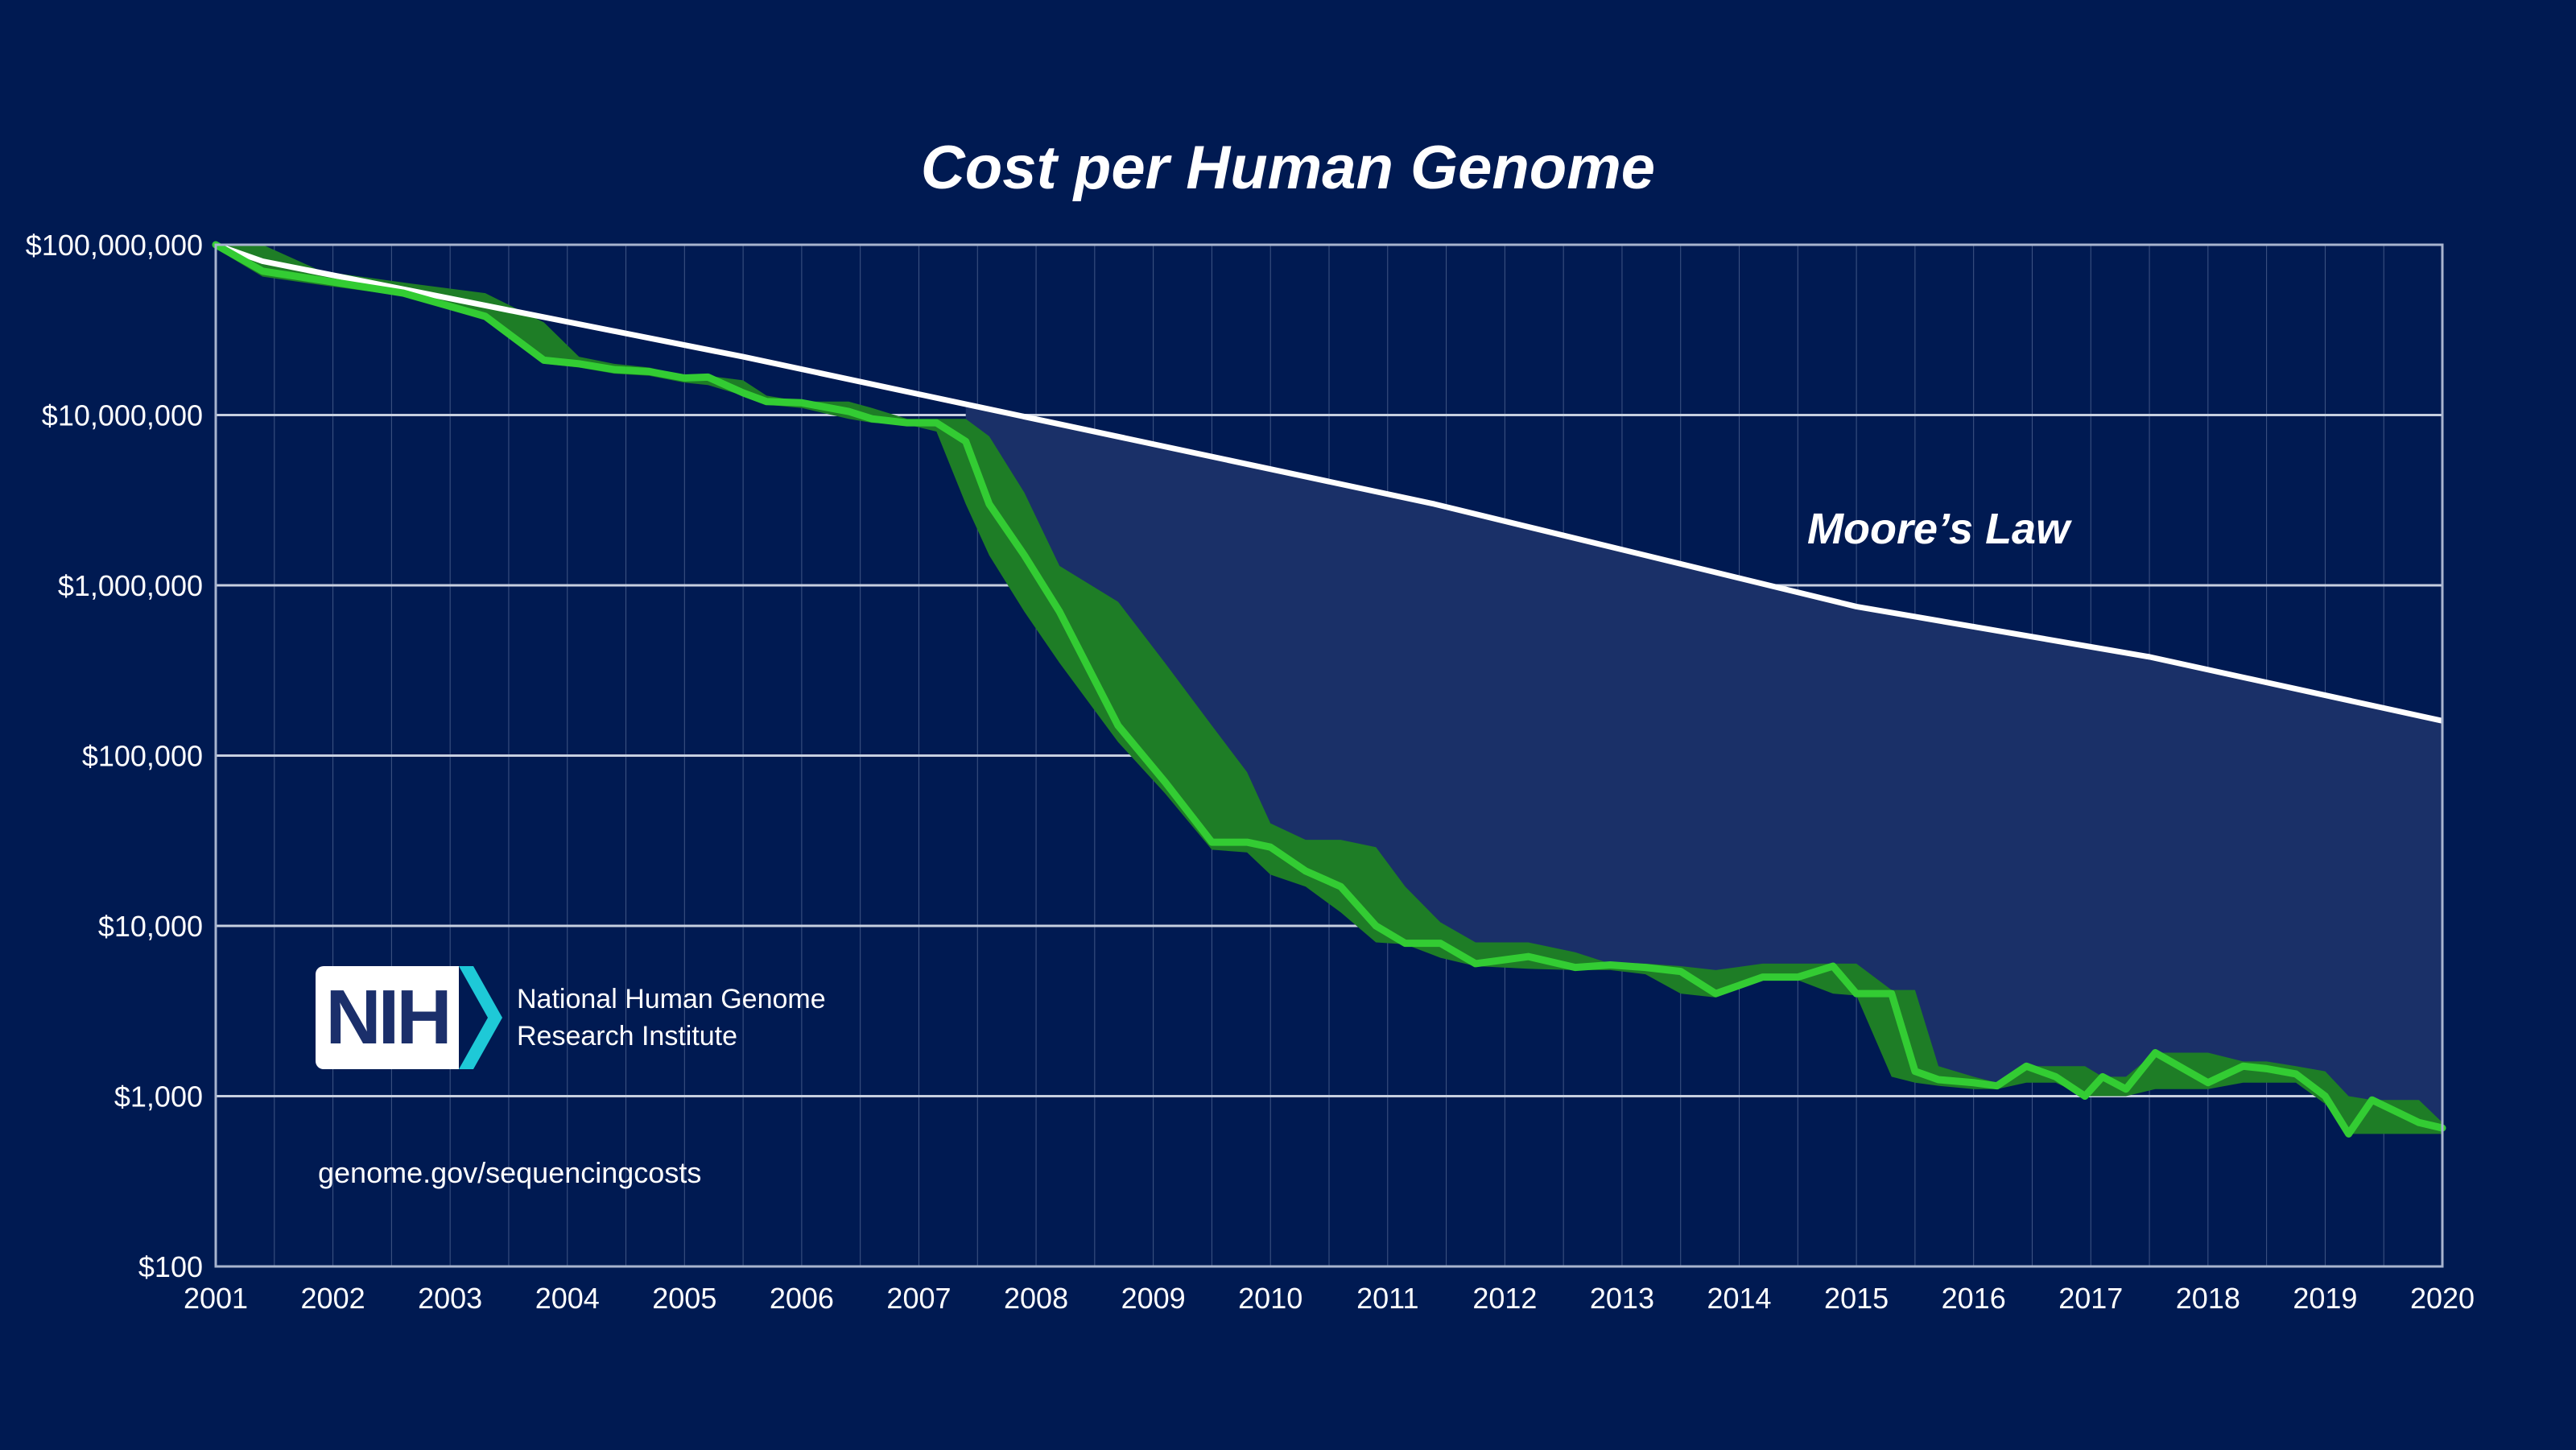 This screenshot has width=2576, height=1450. I want to click on source-url: genome.gov/sequencingcosts, so click(510, 1172).